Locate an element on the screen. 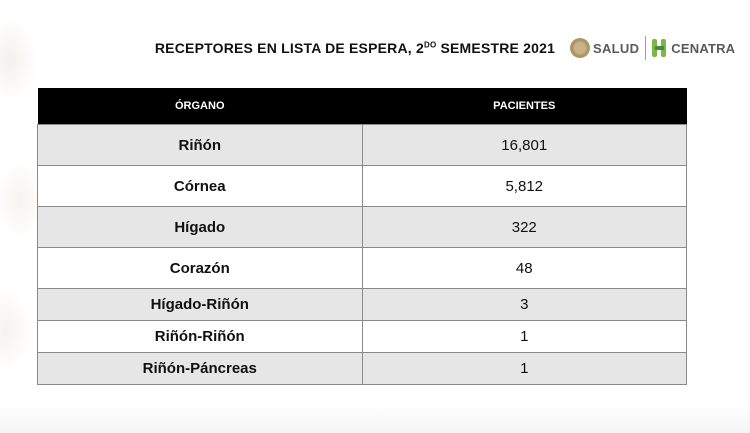 The image size is (750, 433). organ-cell: Riñón-Páncreas is located at coordinates (200, 368).